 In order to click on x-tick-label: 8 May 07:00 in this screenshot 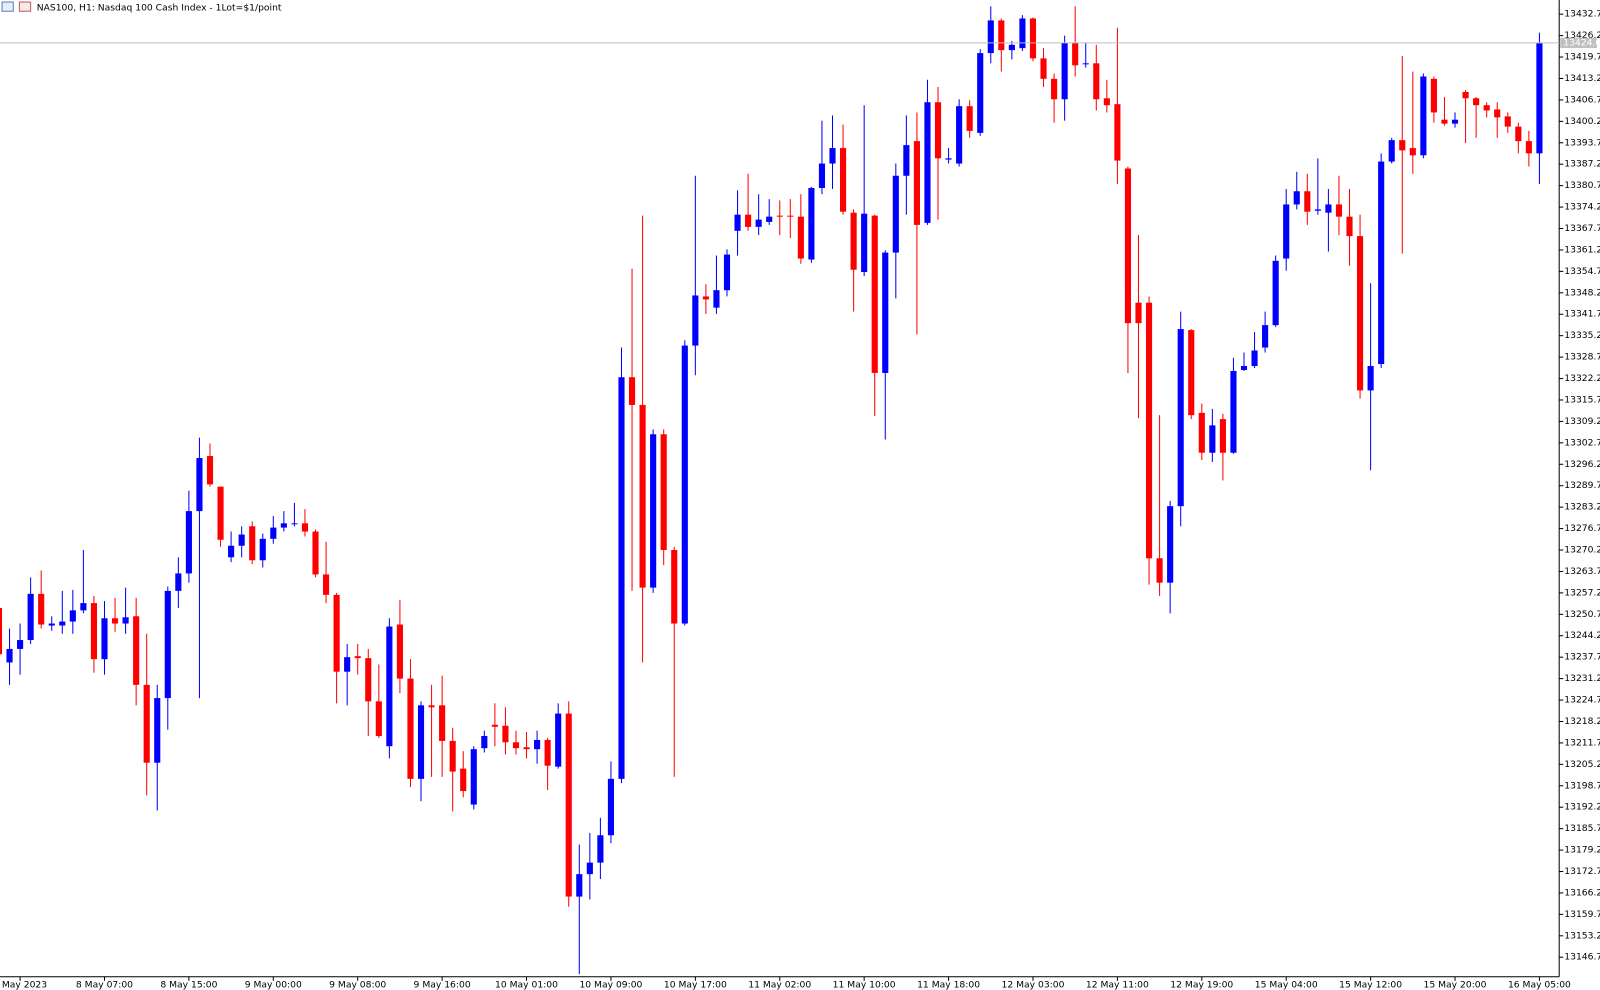, I will do `click(104, 984)`.